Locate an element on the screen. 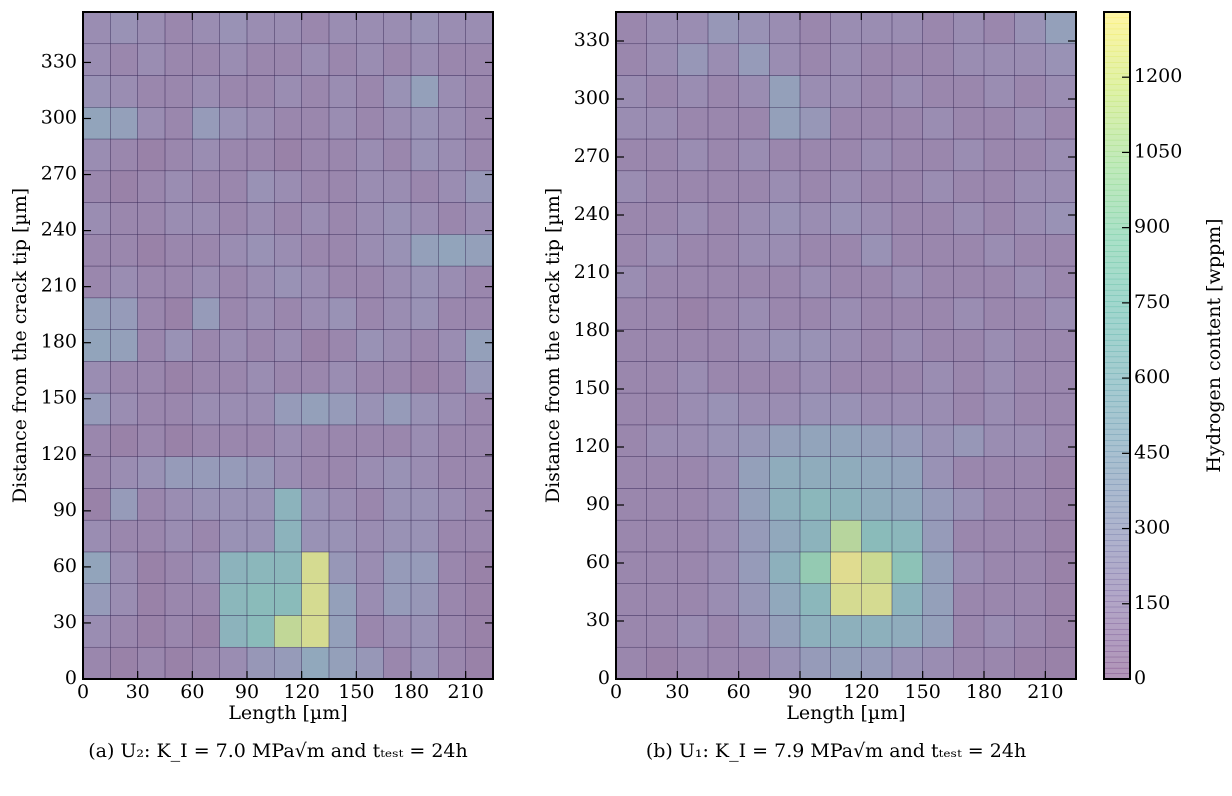 This screenshot has width=1232, height=796. colorbar-tick-label: 0 is located at coordinates (1140, 678).